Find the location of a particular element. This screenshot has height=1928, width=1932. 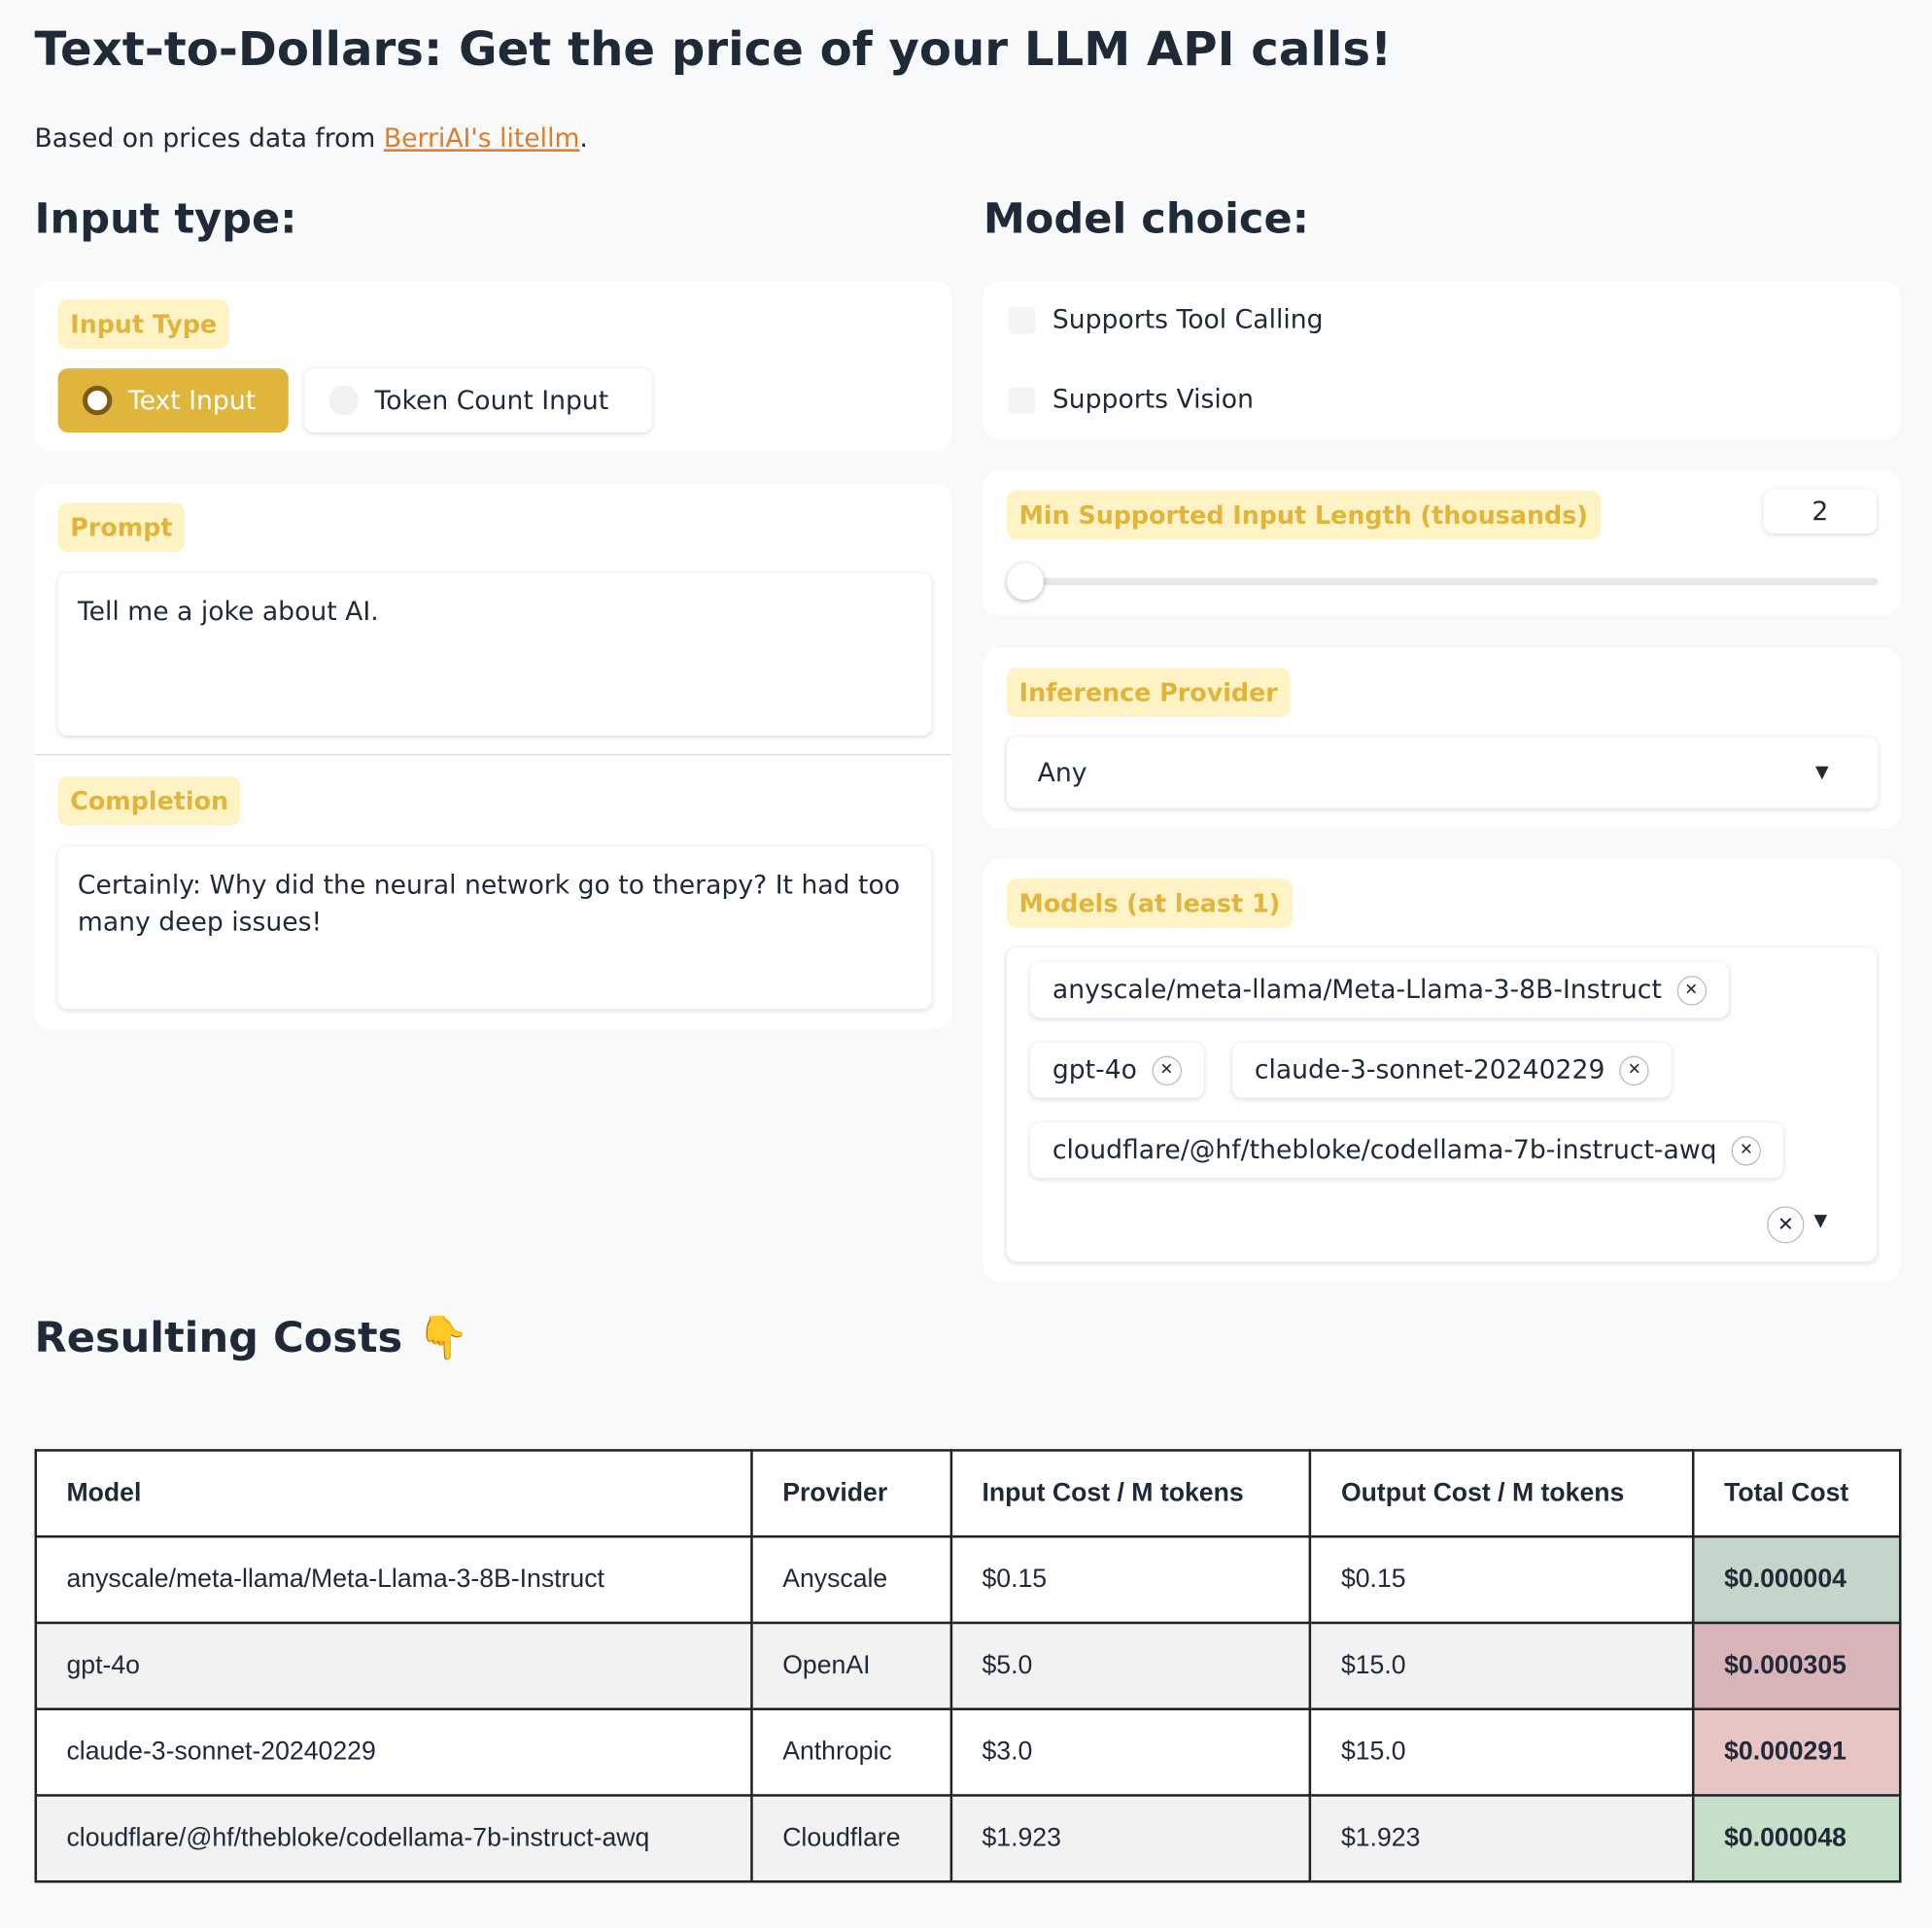

chip-label: claude-3-sonnet-20240229 is located at coordinates (1429, 1069).